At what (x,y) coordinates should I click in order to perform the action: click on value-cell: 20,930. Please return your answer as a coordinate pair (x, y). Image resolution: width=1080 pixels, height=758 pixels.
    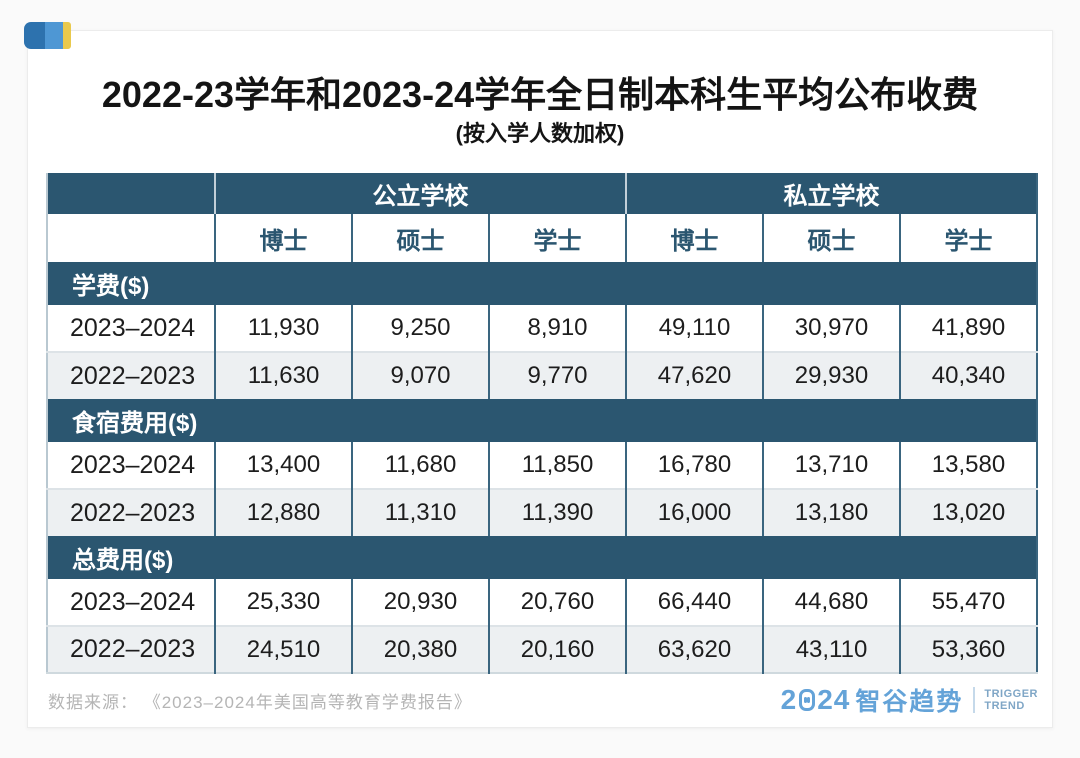
    Looking at the image, I should click on (420, 602).